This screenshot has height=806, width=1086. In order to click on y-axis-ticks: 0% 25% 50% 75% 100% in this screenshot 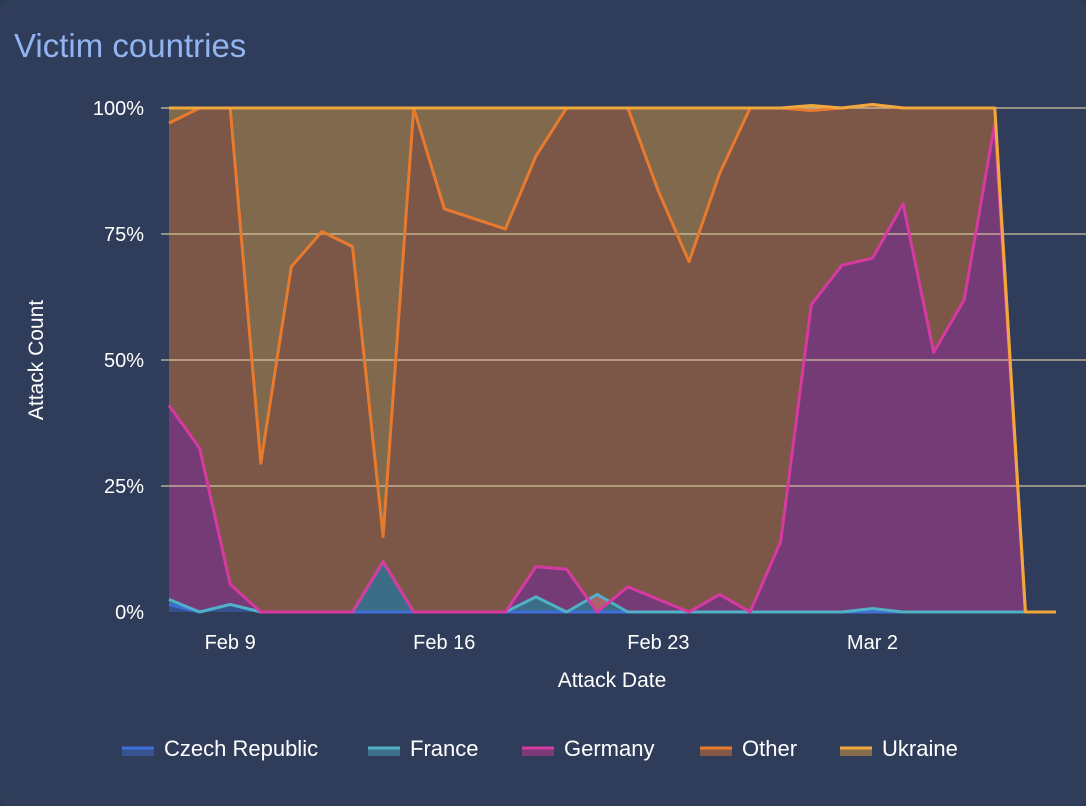, I will do `click(118, 361)`.